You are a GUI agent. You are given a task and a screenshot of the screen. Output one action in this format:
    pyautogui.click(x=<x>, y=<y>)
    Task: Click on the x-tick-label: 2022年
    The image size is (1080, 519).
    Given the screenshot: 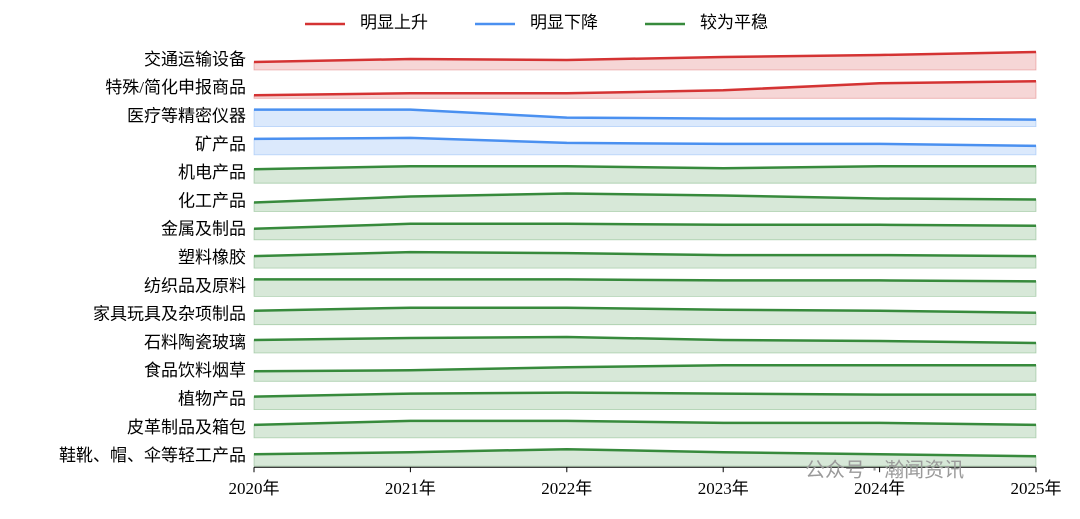 What is the action you would take?
    pyautogui.click(x=566, y=488)
    